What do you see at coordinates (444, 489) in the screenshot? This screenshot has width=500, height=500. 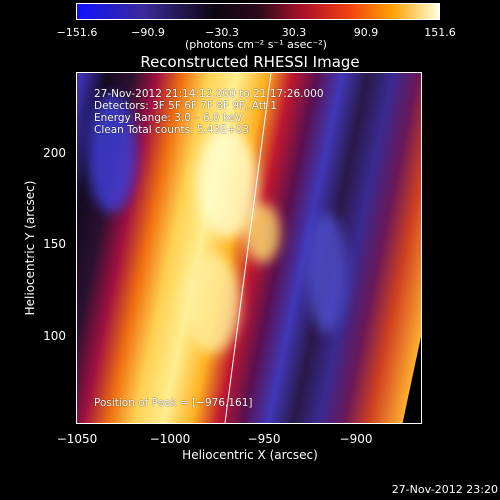 I see `footer-timestamp: 27-Nov-2012 23:20` at bounding box center [444, 489].